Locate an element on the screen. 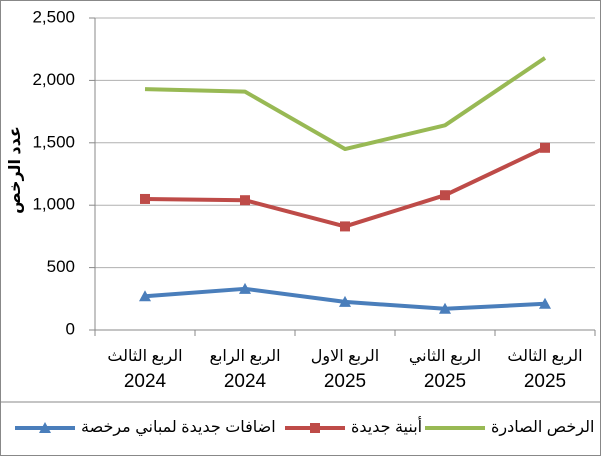 The image size is (601, 456). y-tick-label: 0 is located at coordinates (70, 328).